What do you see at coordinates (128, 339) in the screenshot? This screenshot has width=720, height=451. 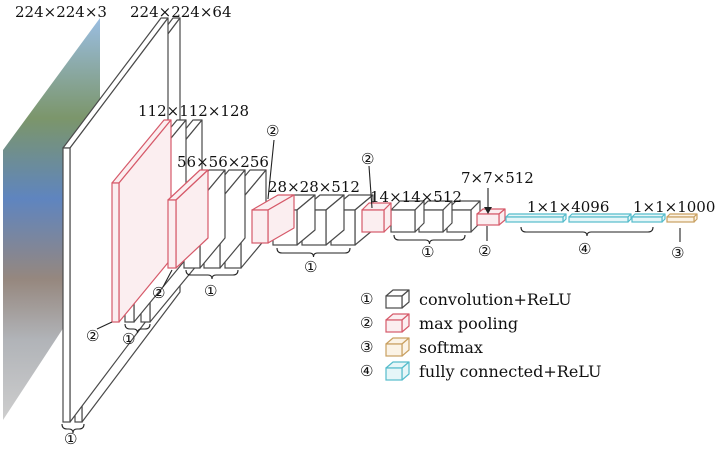 I see `marker-conv2: ①` at bounding box center [128, 339].